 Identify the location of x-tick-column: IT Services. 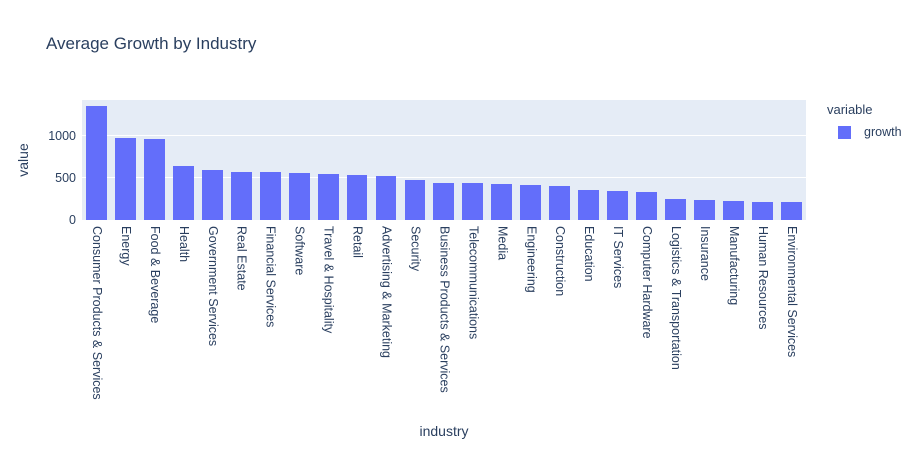
(617, 322).